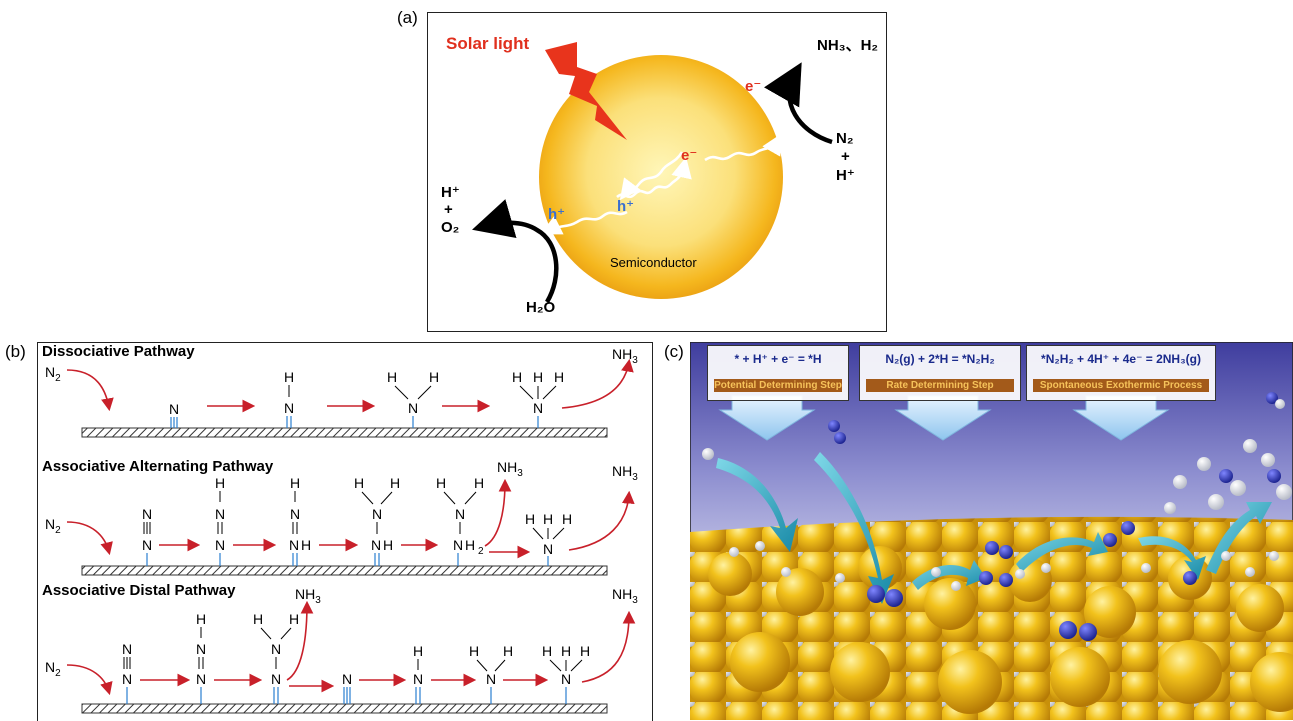 Image resolution: width=1293 pixels, height=721 pixels. Describe the element at coordinates (510, 469) in the screenshot. I see `svg-text: NH3` at that location.